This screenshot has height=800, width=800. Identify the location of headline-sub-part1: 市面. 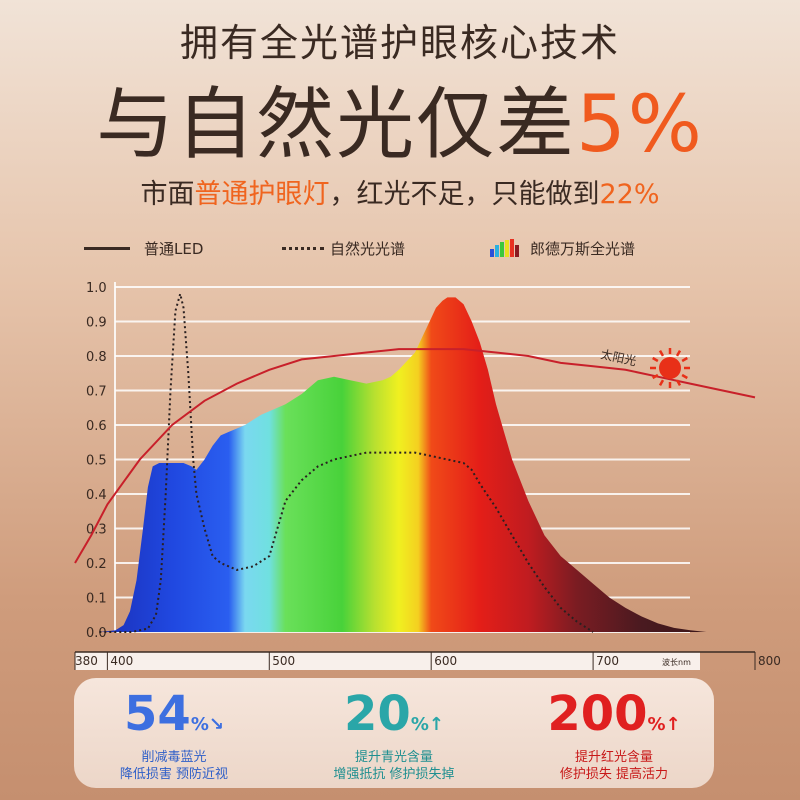
(167, 194).